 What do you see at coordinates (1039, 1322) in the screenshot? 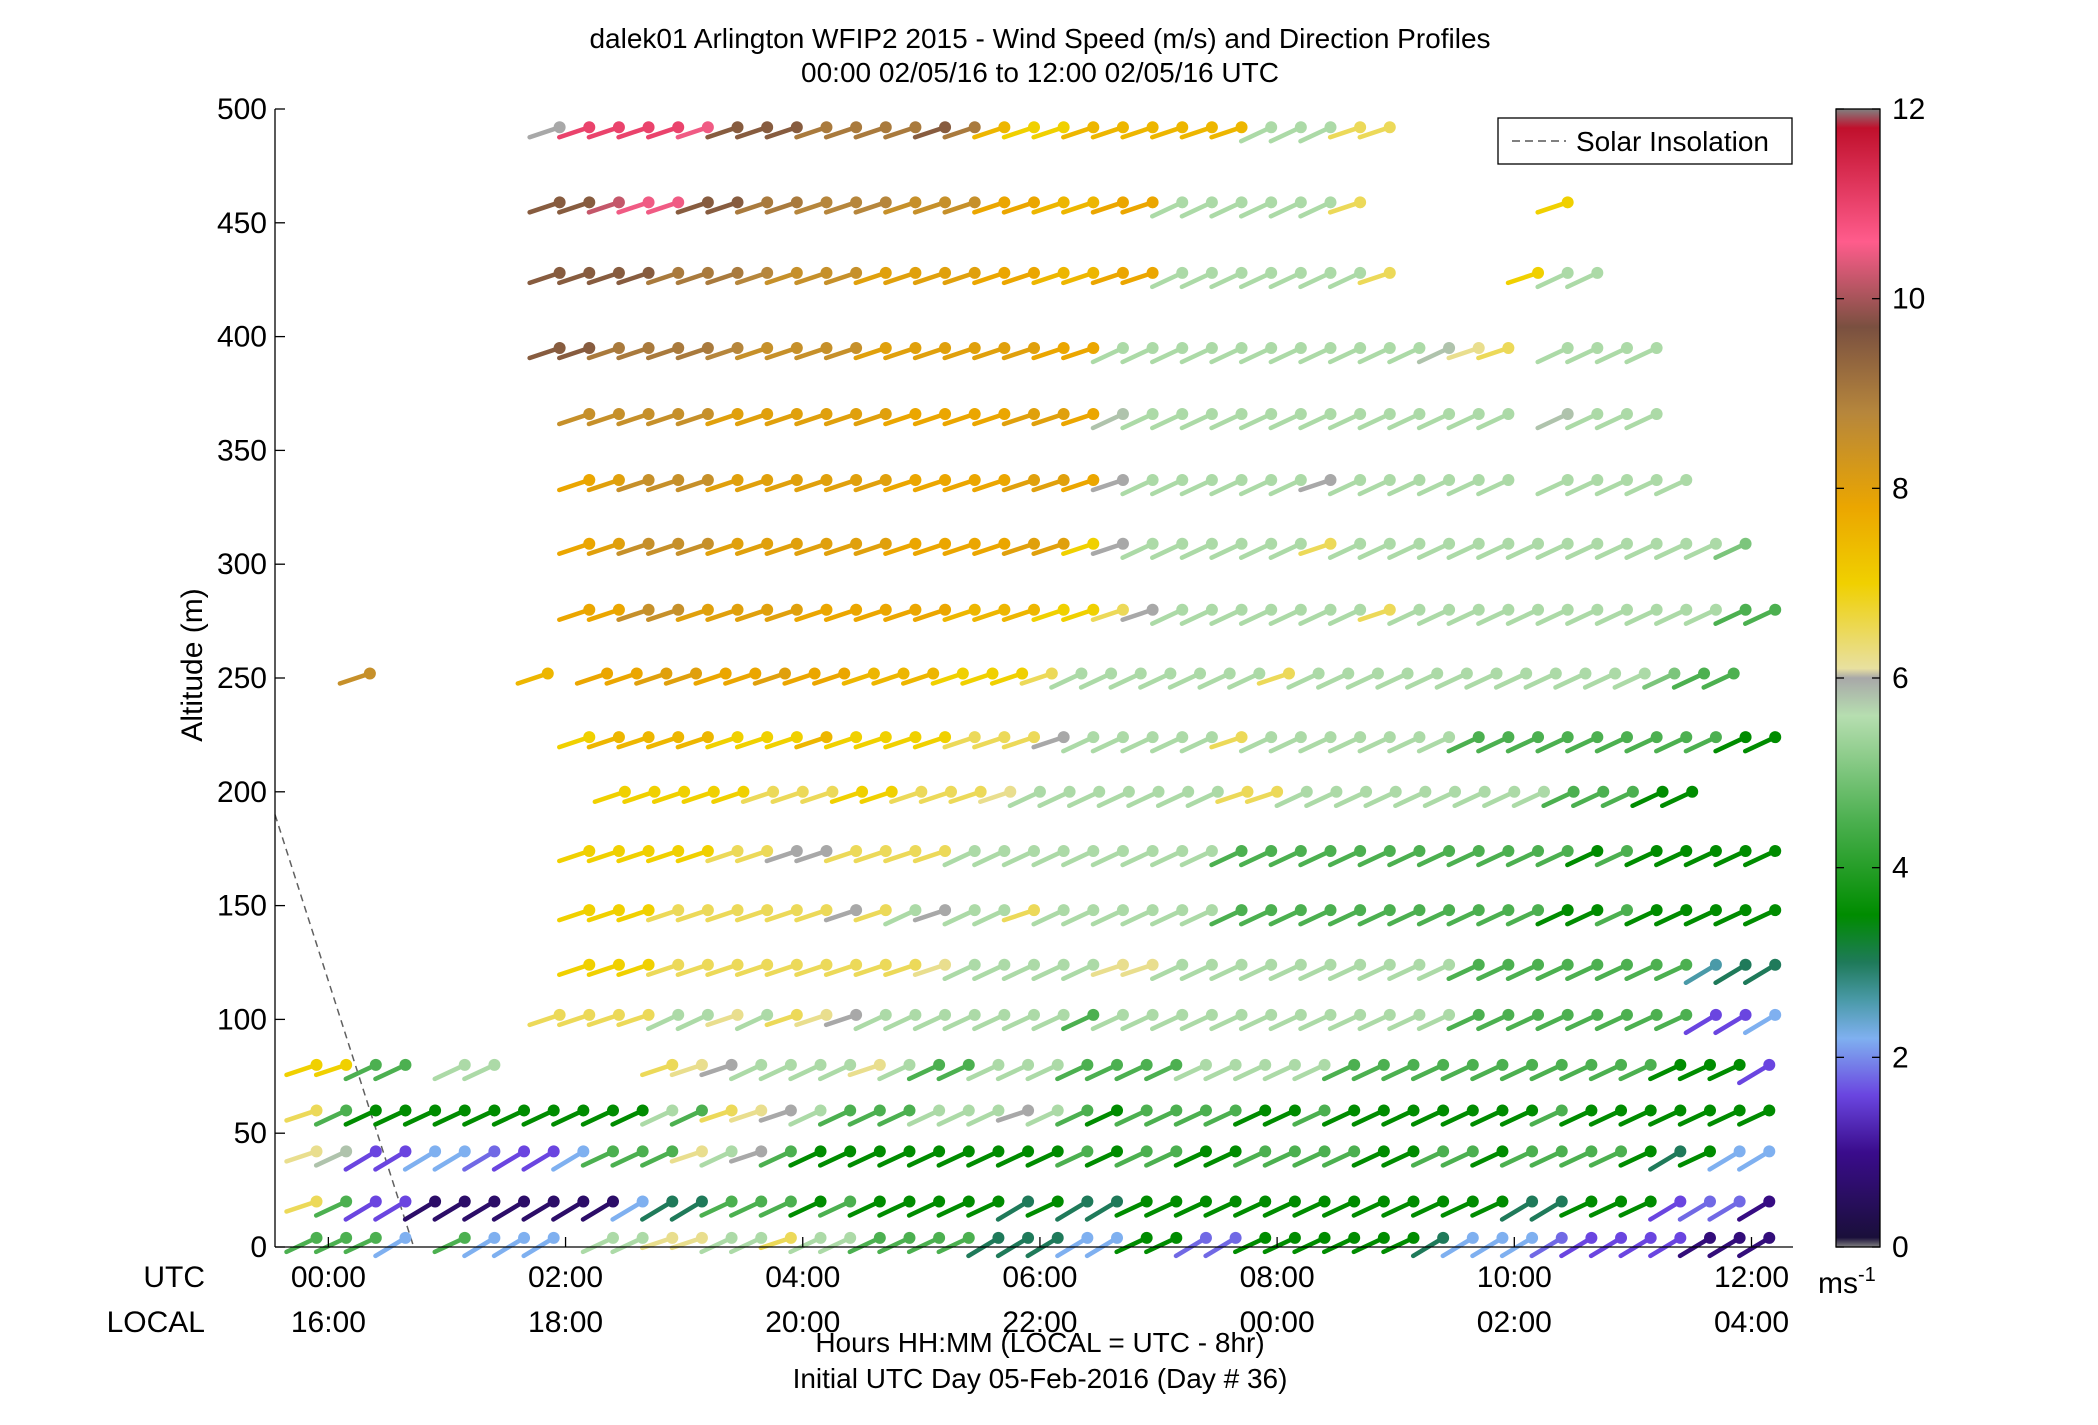
I see `x-tick-label-local: 22:00` at bounding box center [1039, 1322].